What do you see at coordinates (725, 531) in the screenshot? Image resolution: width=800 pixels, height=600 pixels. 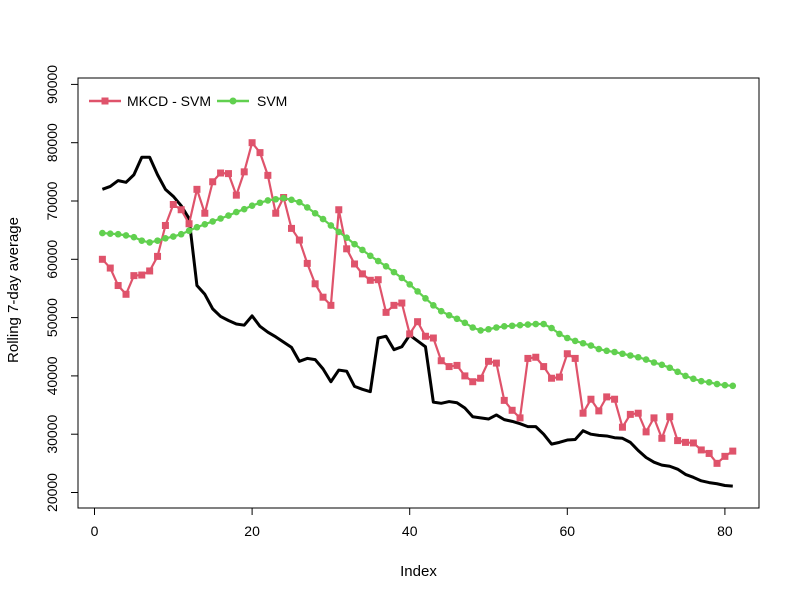 I see `x-tick-label: 80` at bounding box center [725, 531].